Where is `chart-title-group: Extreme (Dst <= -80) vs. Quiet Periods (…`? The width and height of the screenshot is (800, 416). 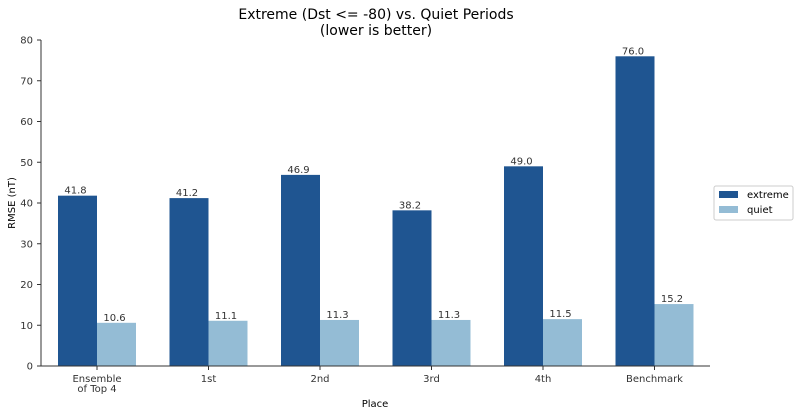
chart-title-group: Extreme (Dst <= -80) vs. Quiet Periods (… is located at coordinates (375, 23).